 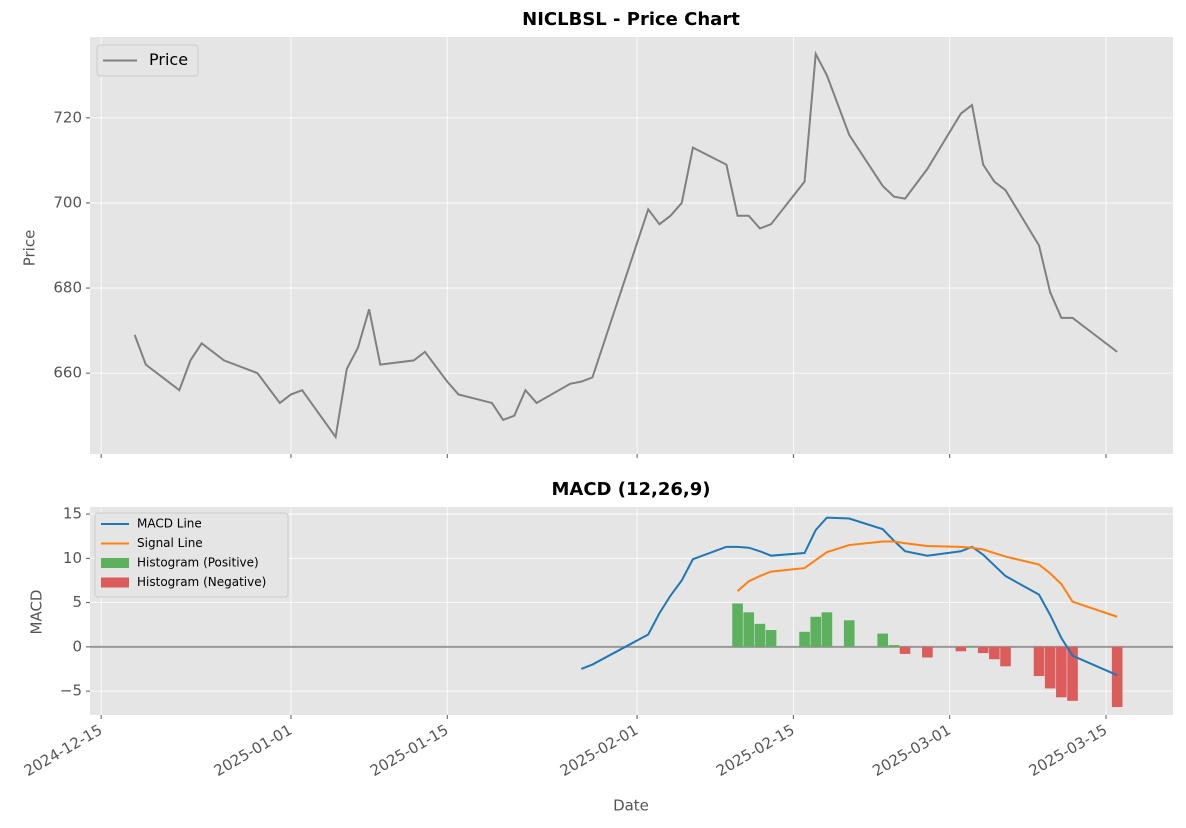 What do you see at coordinates (67, 288) in the screenshot?
I see `y-tick-label: 680` at bounding box center [67, 288].